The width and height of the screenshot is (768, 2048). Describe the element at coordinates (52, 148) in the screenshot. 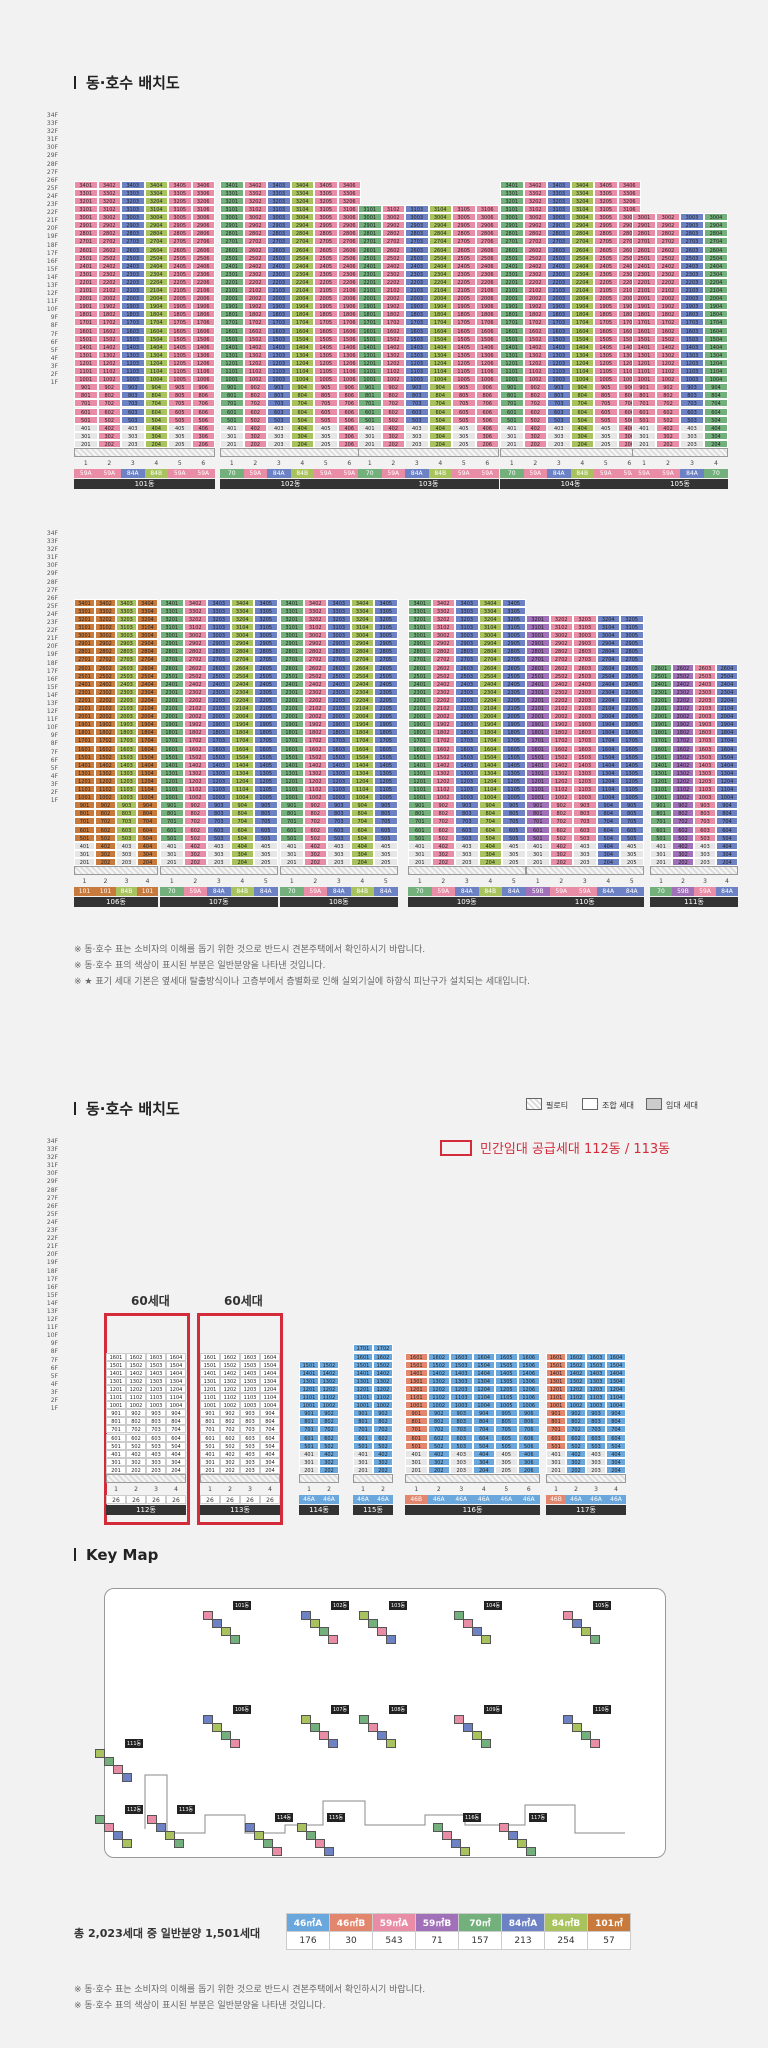

I see `floor-label: 30F` at that location.